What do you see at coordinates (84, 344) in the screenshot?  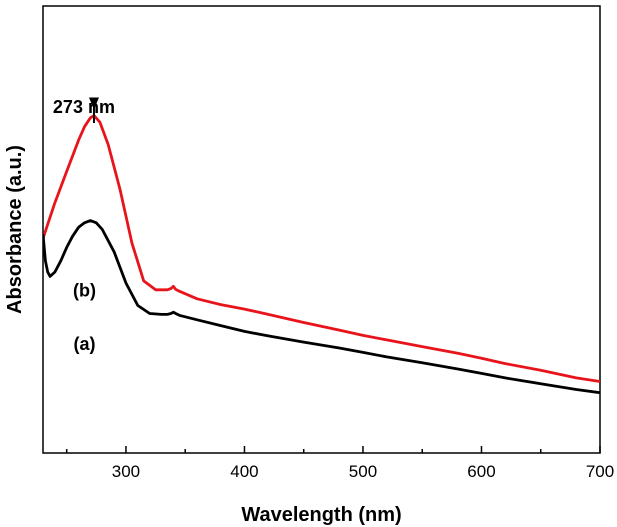 I see `series-label-a: (a)` at bounding box center [84, 344].